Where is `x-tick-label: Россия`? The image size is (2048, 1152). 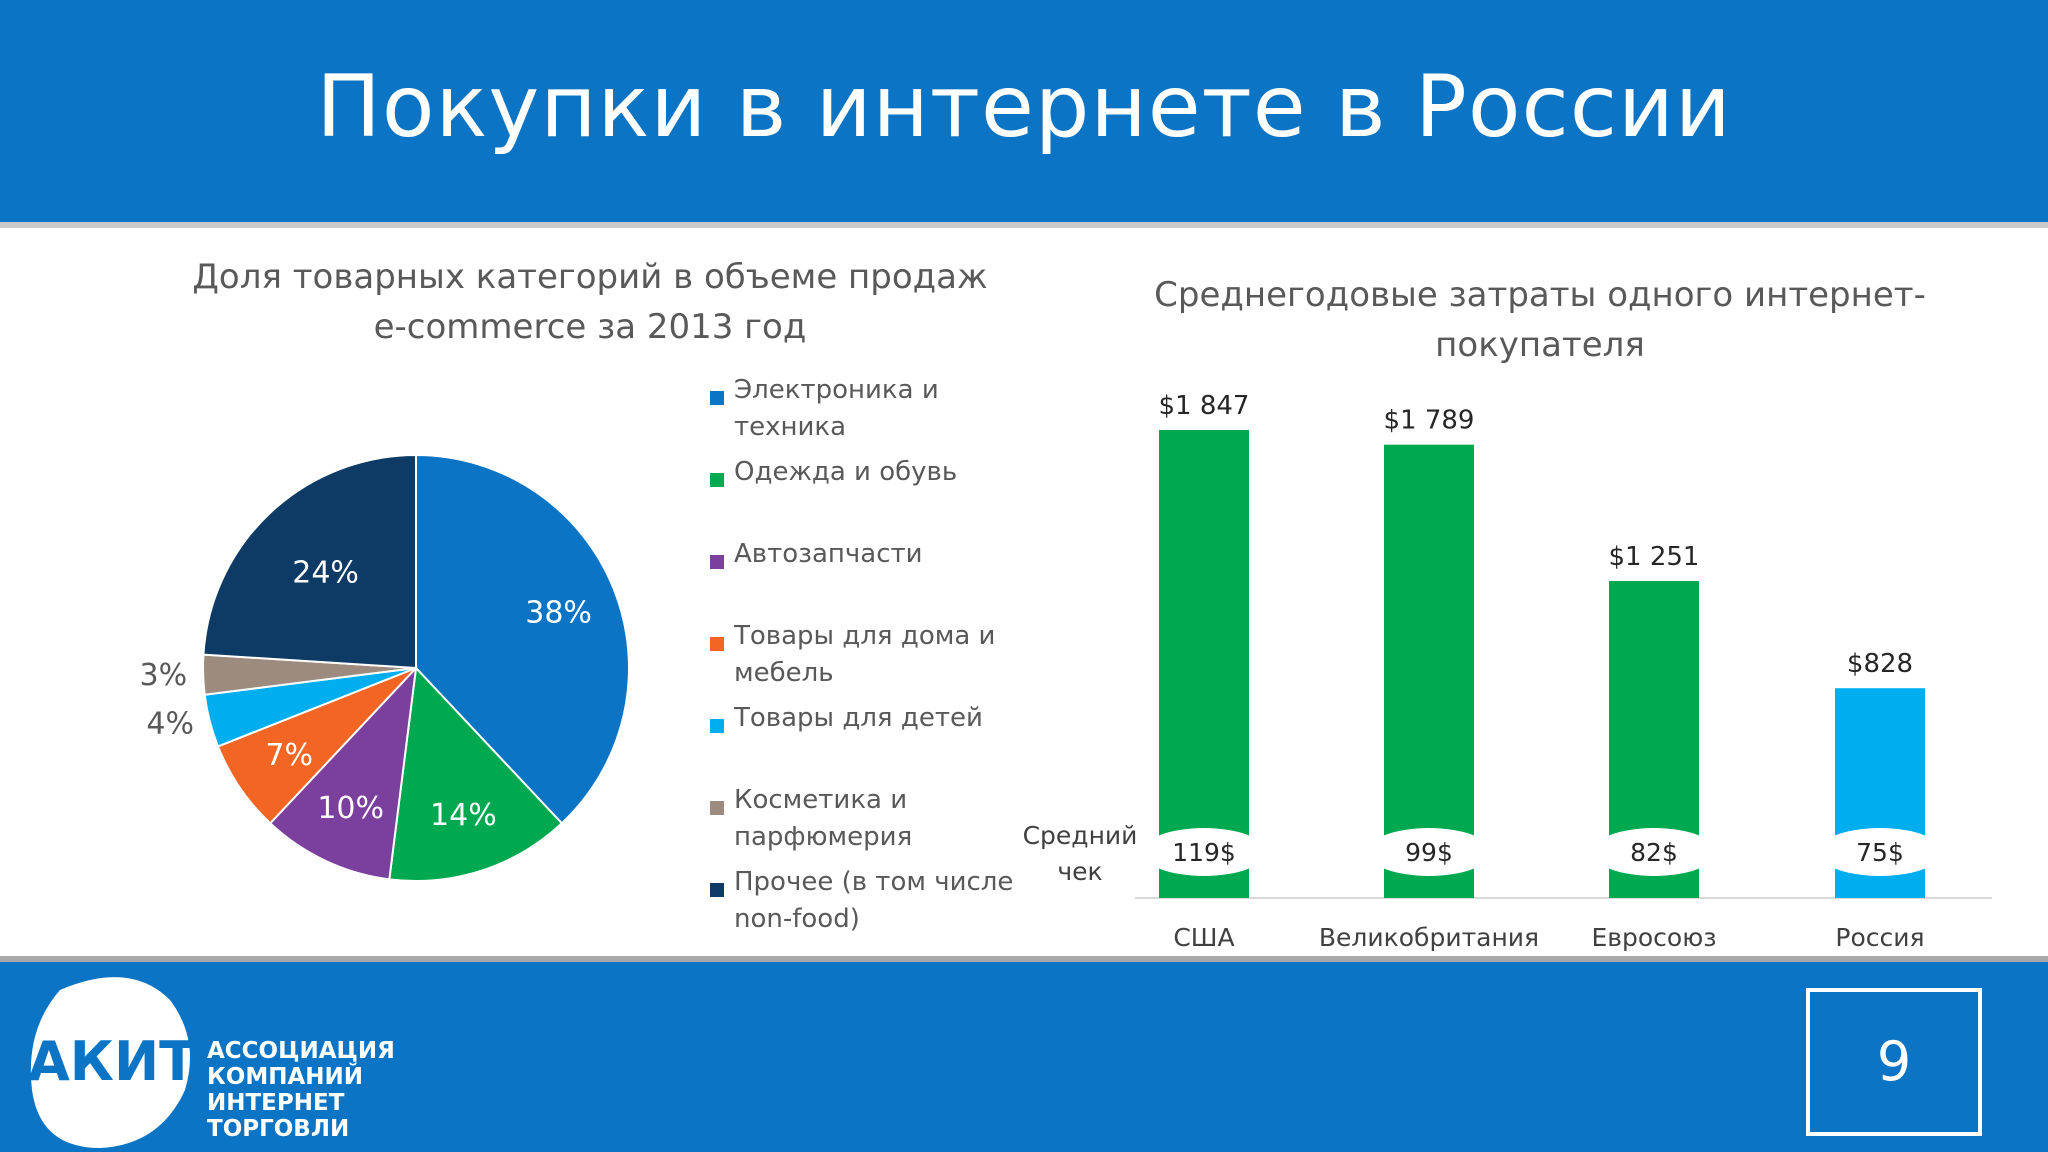 x-tick-label: Россия is located at coordinates (1879, 937).